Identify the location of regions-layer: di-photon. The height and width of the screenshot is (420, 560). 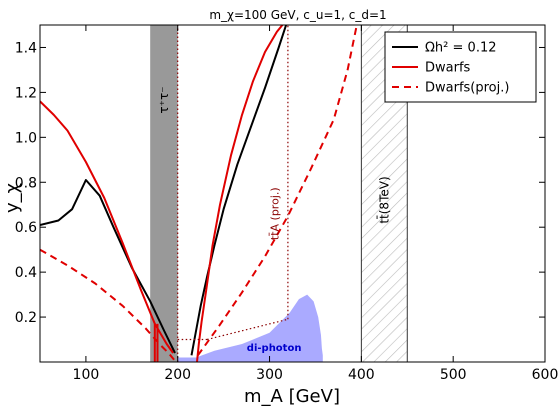
(250, 328).